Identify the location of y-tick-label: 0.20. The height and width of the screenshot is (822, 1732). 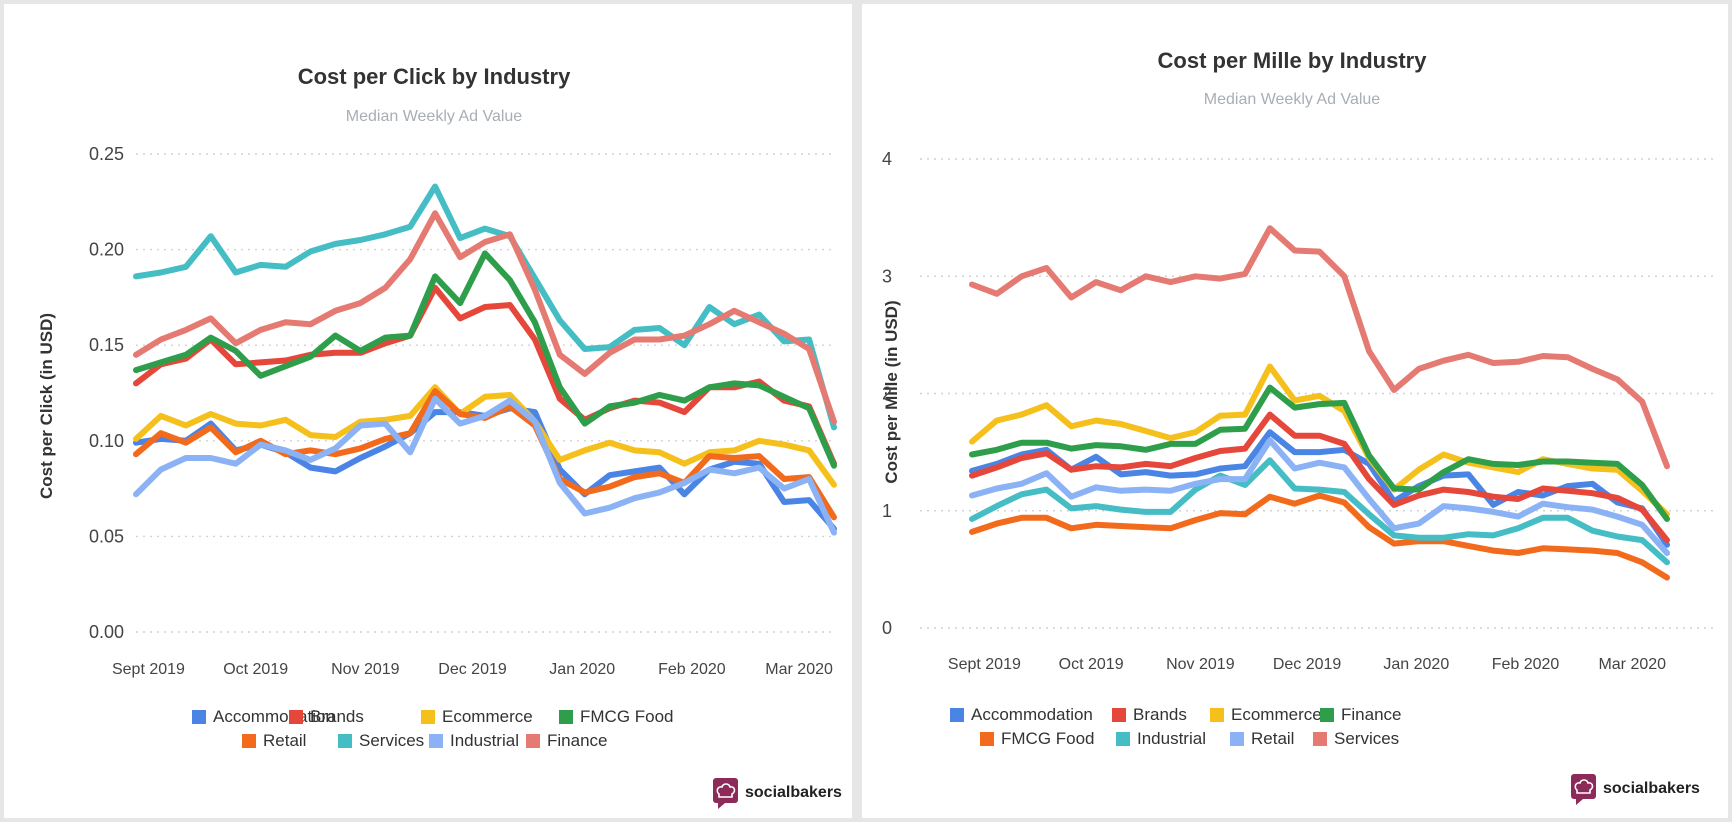
(106, 250).